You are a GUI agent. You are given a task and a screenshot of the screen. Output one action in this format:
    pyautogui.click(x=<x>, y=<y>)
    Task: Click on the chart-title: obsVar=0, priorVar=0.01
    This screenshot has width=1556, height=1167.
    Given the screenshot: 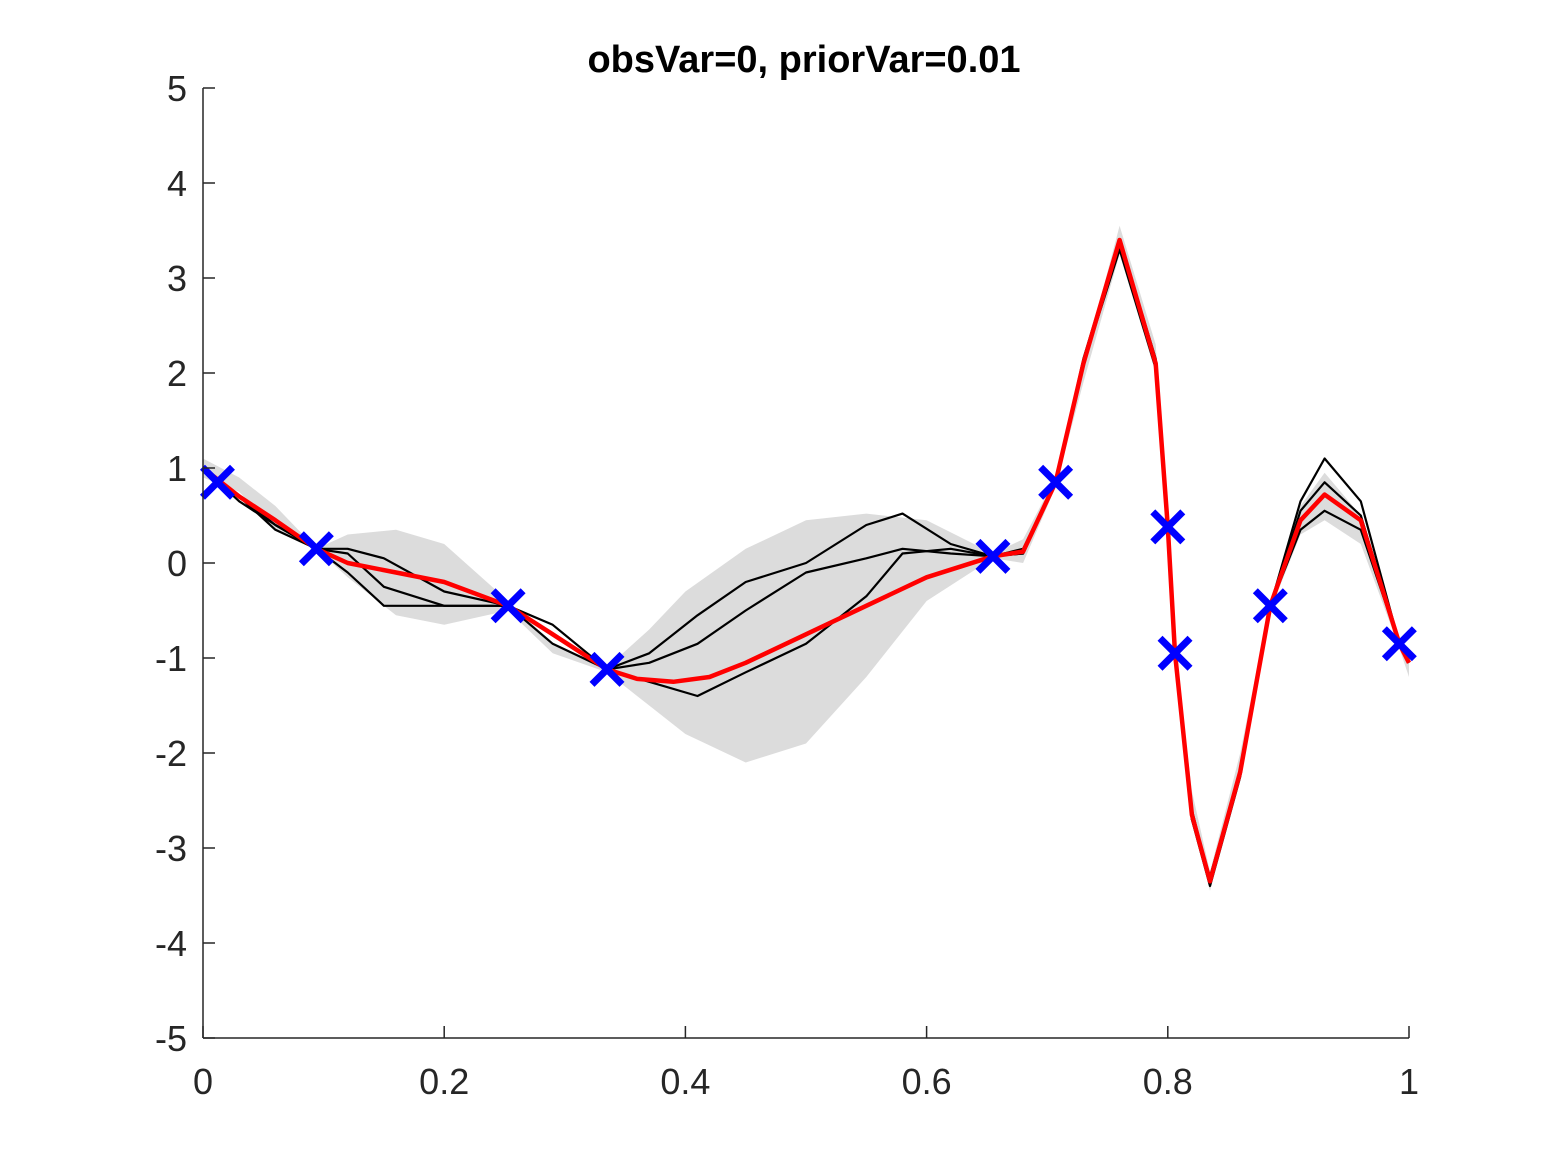 What is the action you would take?
    pyautogui.click(x=803, y=60)
    